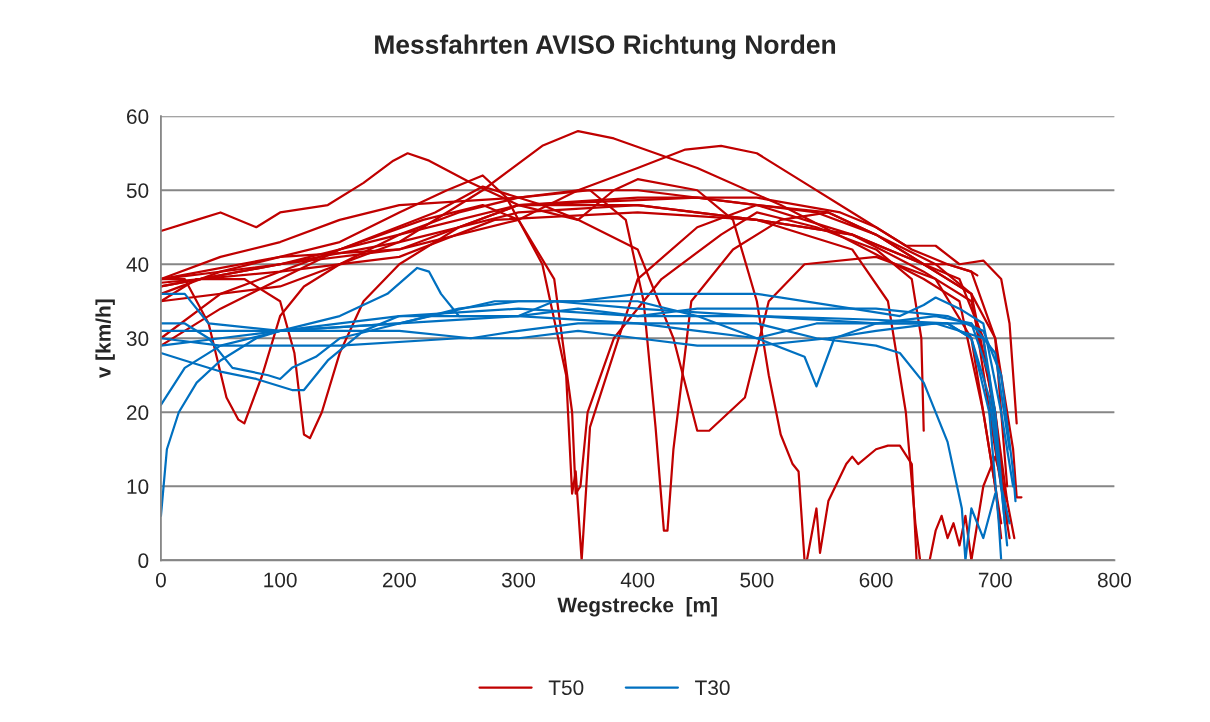 The height and width of the screenshot is (722, 1210). What do you see at coordinates (138, 116) in the screenshot?
I see `y-tick-label: 60` at bounding box center [138, 116].